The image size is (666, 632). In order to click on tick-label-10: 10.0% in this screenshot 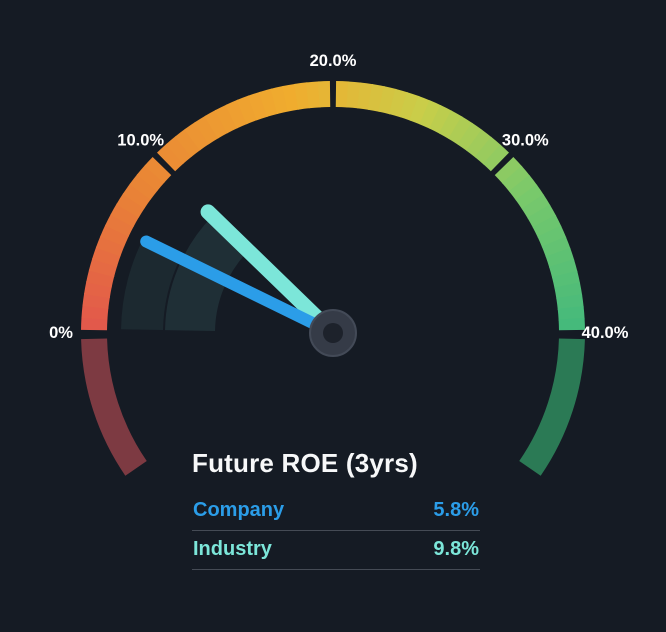, I will do `click(140, 141)`.